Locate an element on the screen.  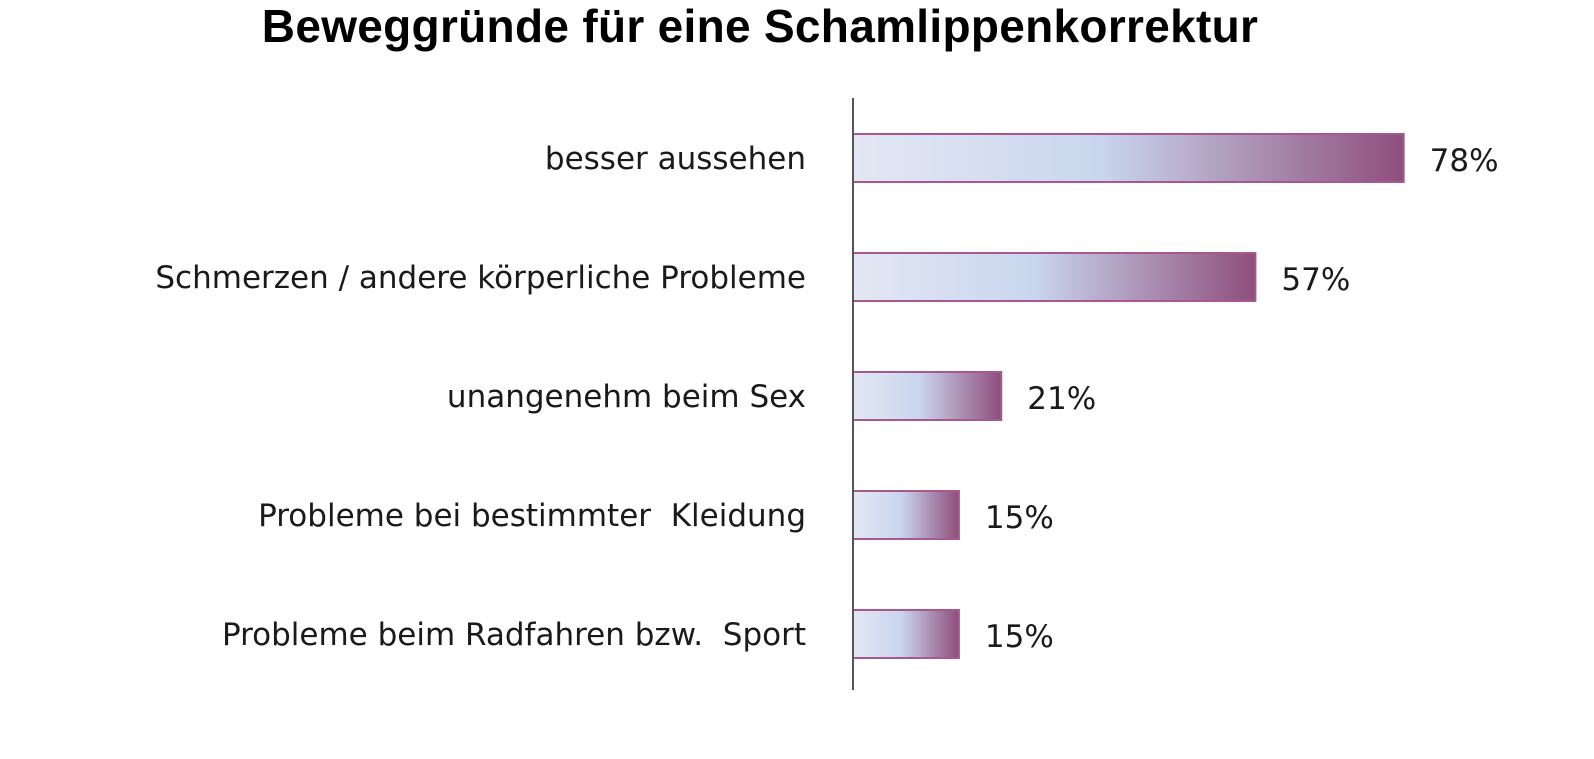
value-label-3: 15% is located at coordinates (1019, 518).